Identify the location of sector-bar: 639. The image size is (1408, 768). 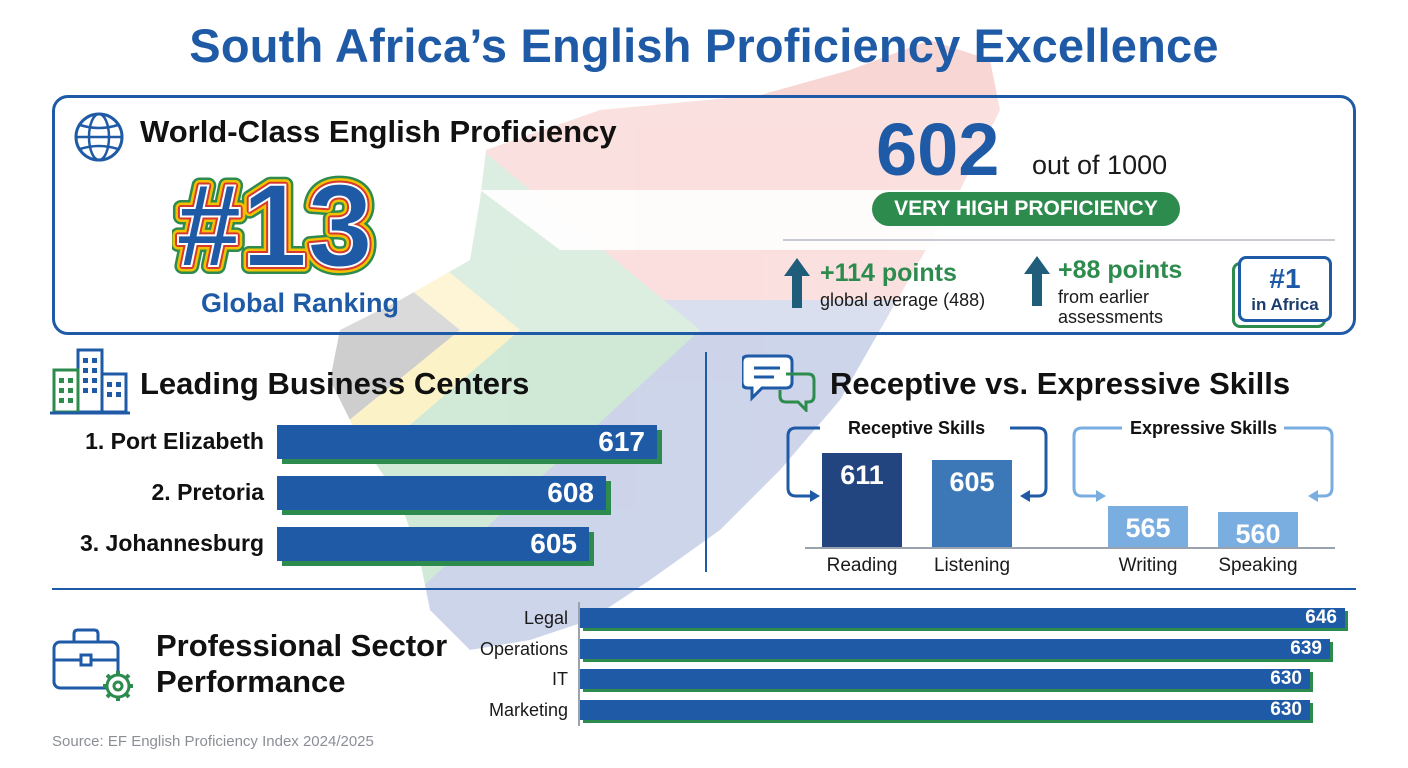
(955, 649).